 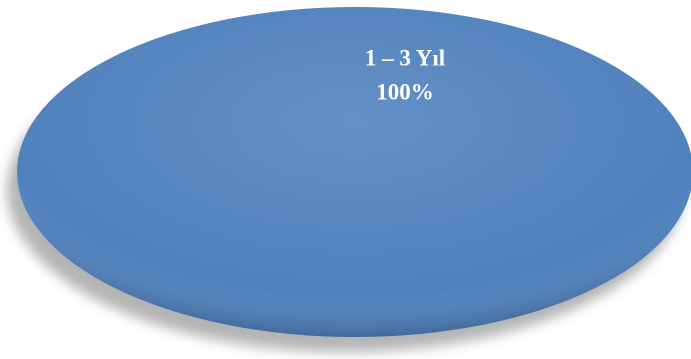 I want to click on slice-label: 1 – 3 Yıl, so click(x=405, y=57).